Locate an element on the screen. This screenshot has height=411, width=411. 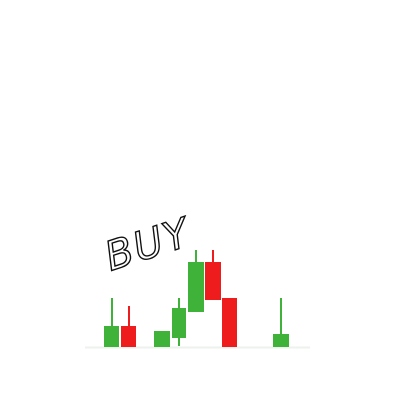
candles is located at coordinates (196, 298).